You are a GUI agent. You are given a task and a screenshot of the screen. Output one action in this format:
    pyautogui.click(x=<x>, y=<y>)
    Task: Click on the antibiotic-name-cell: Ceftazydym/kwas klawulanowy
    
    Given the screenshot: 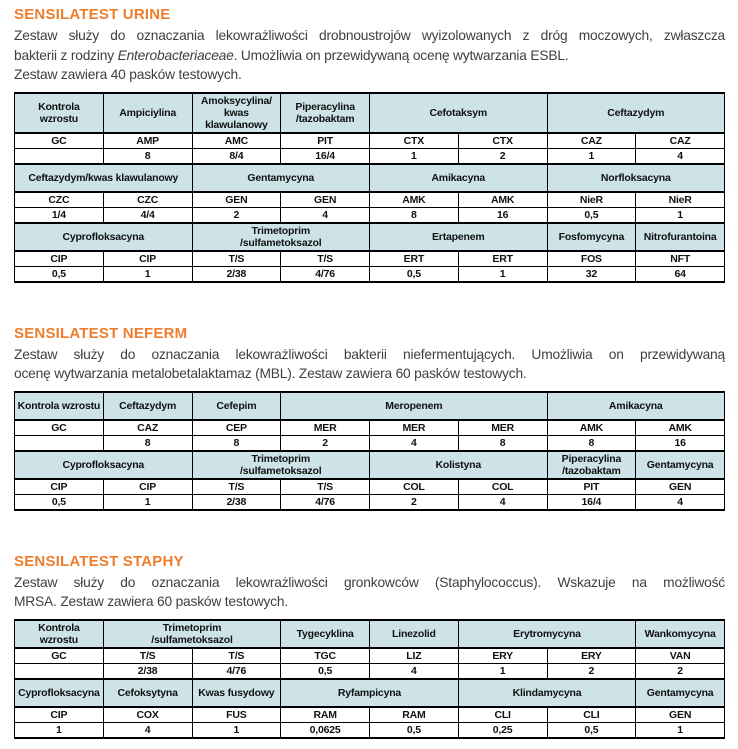 What is the action you would take?
    pyautogui.click(x=103, y=177)
    